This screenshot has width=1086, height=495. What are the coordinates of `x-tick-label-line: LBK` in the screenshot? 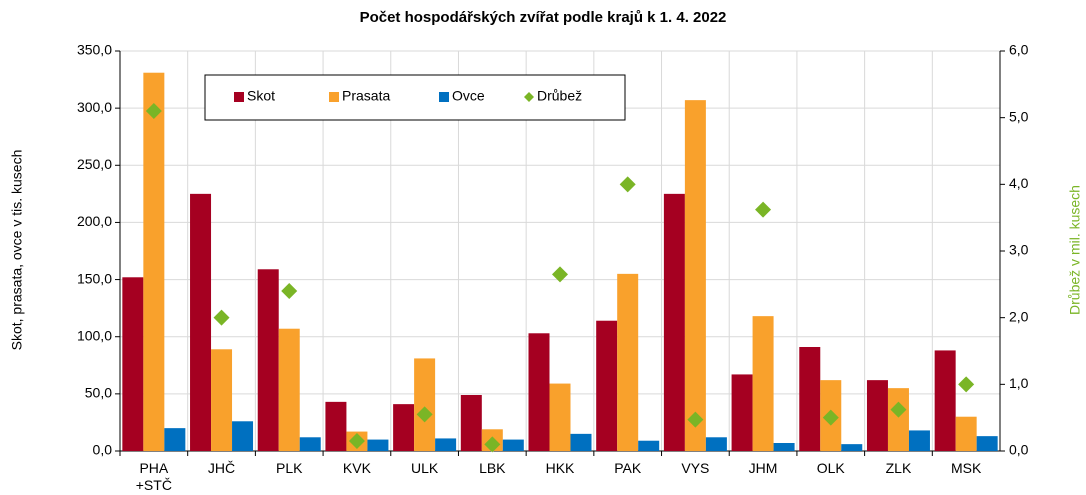 It's located at (492, 468).